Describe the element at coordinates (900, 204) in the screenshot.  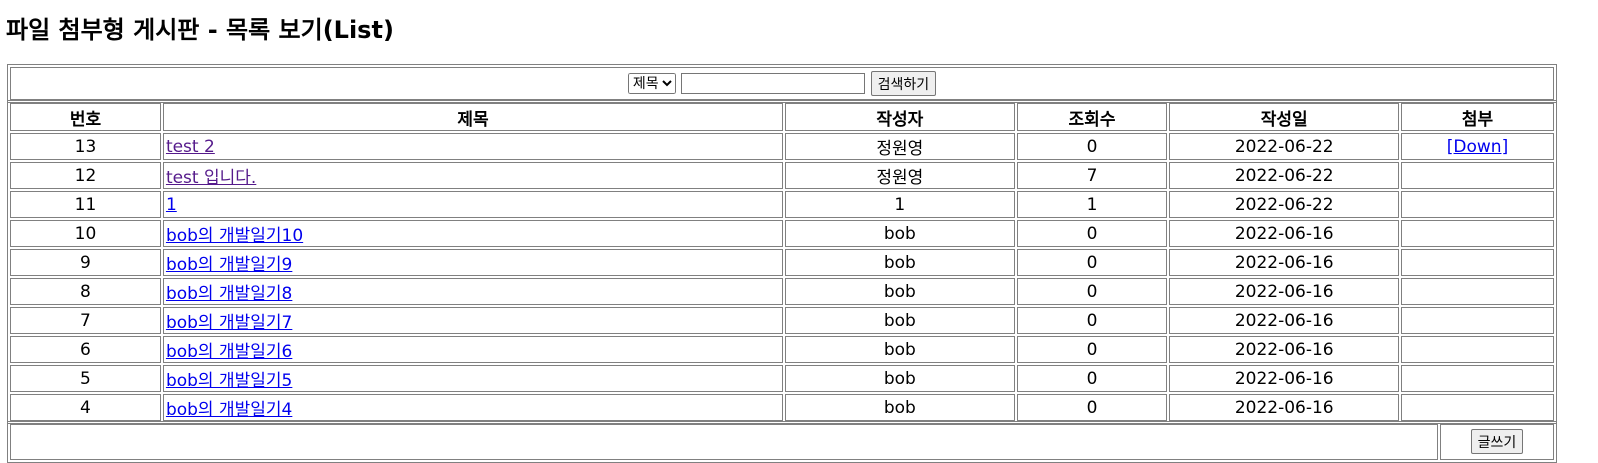
I see `post-author: 1` at that location.